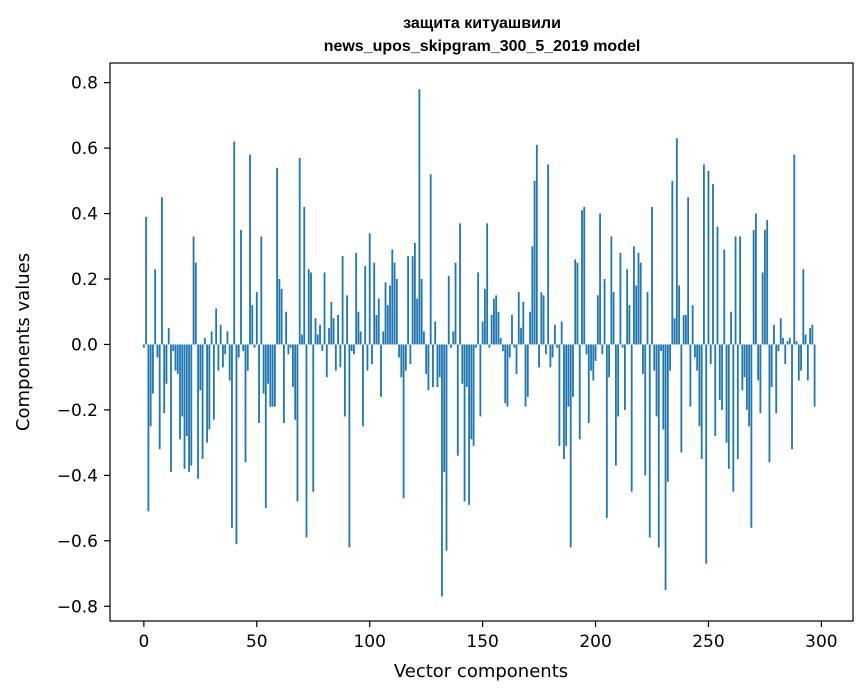 The height and width of the screenshot is (696, 867). What do you see at coordinates (482, 23) in the screenshot?
I see `chart-title-line1: защита китуашвили` at bounding box center [482, 23].